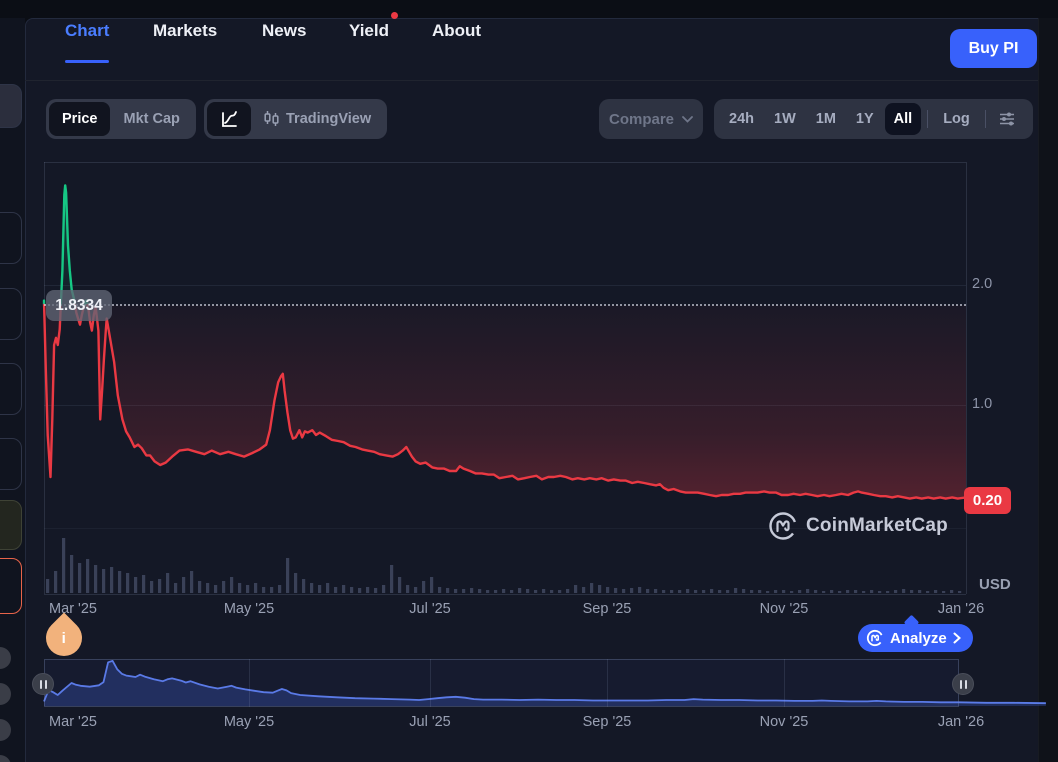  I want to click on watermark-label: CoinMarketCap, so click(877, 525).